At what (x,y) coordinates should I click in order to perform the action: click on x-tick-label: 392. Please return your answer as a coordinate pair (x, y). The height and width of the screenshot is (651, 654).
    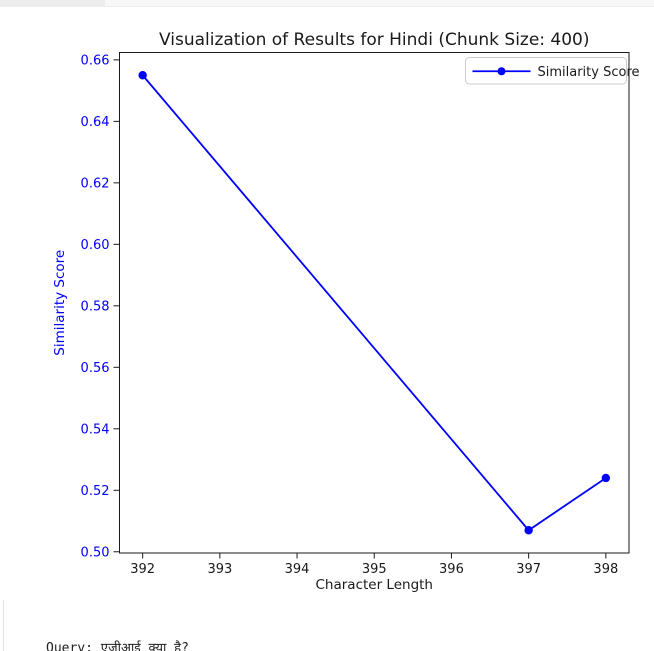
    Looking at the image, I should click on (142, 569).